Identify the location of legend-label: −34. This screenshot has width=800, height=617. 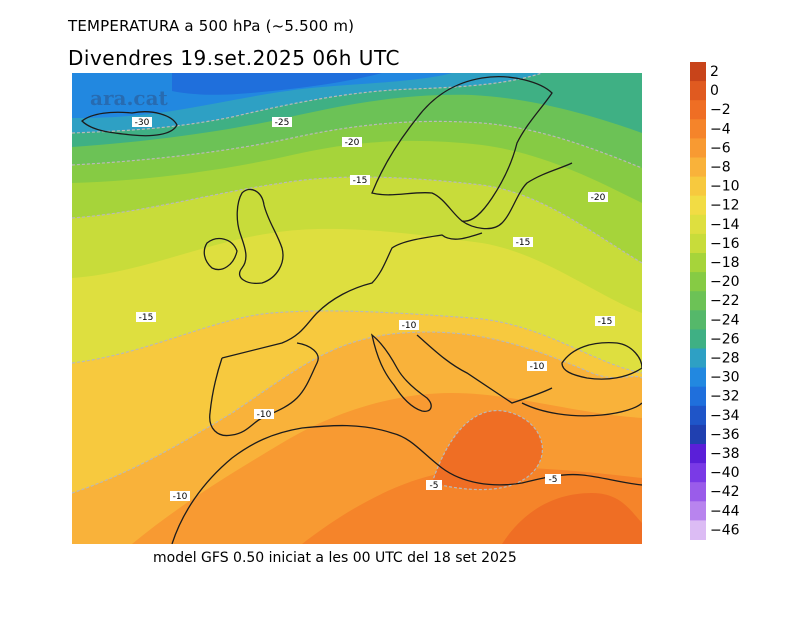
(725, 416).